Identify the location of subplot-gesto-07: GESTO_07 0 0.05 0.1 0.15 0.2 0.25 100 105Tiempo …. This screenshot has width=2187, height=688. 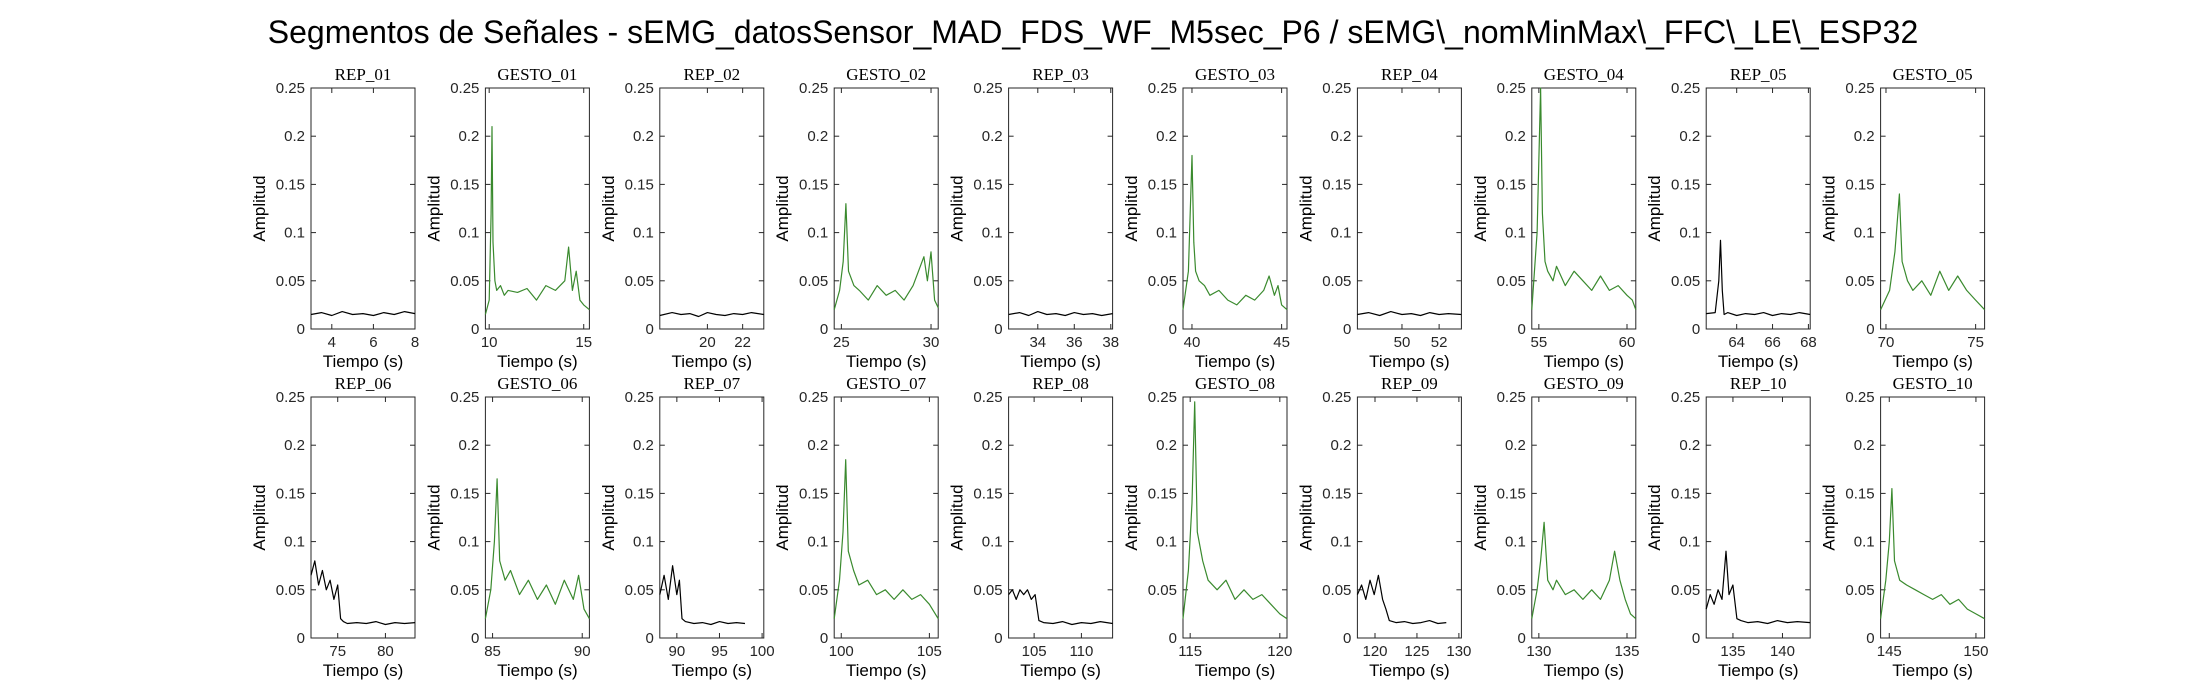
(857, 527).